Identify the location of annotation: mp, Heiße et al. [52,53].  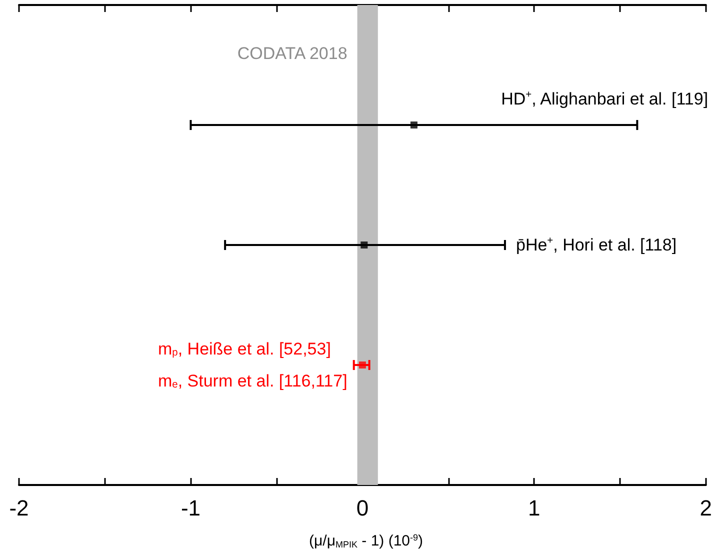
(244, 349).